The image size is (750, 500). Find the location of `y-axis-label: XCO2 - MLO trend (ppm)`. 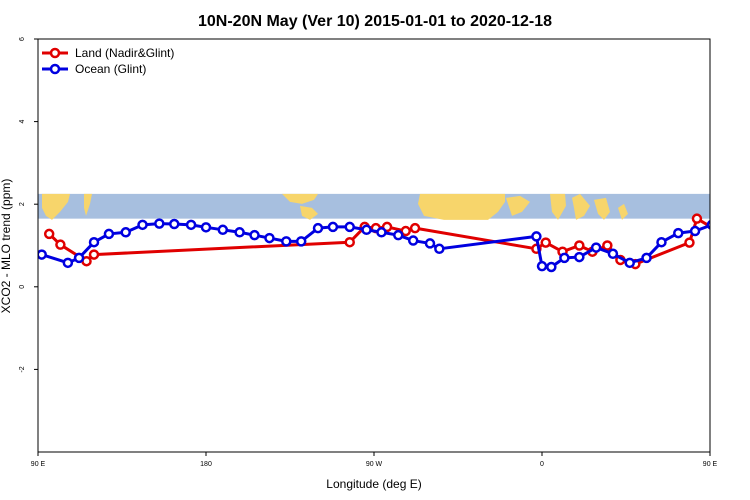

y-axis-label: XCO2 - MLO trend (ppm) is located at coordinates (6, 246).